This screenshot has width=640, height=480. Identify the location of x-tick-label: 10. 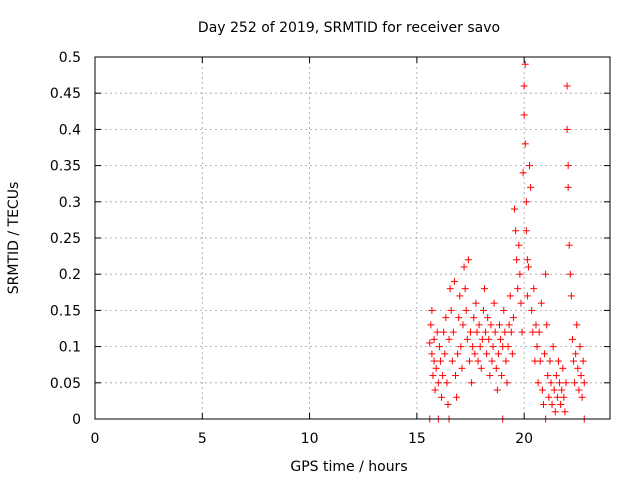
(310, 439).